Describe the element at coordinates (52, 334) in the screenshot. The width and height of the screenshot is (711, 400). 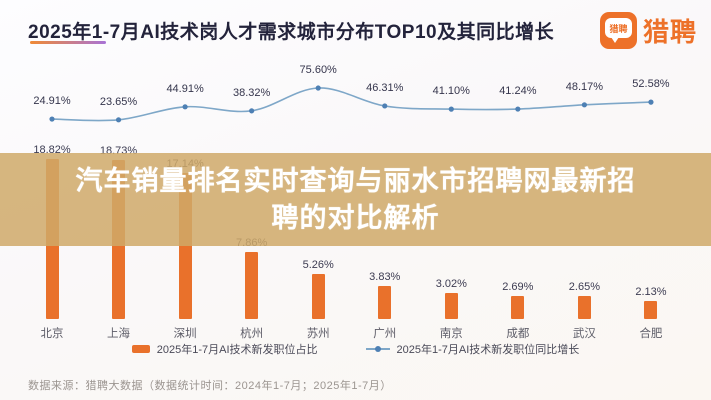
I see `city-label: 北京` at that location.